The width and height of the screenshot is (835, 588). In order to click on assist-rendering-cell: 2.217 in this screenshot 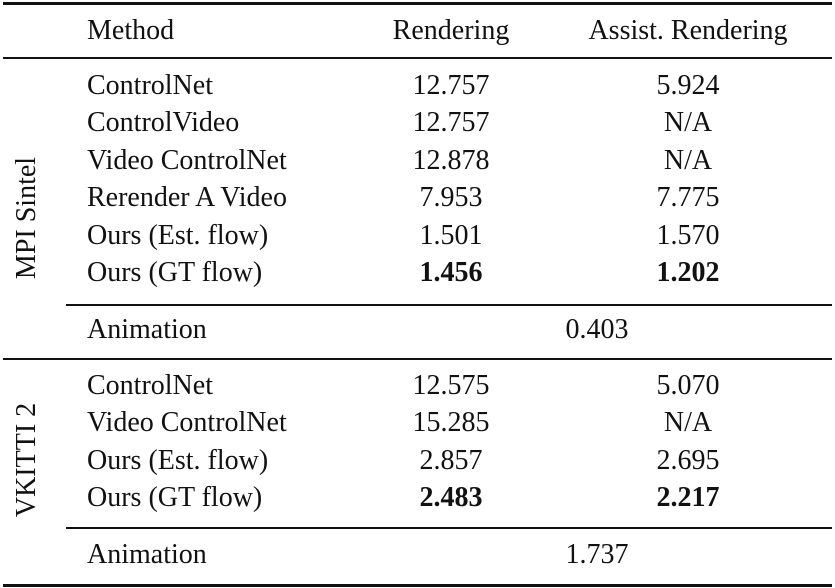, I will do `click(688, 497)`.